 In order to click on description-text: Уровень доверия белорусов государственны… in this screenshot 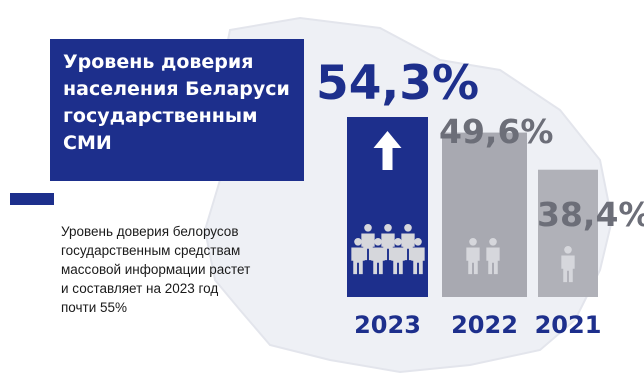, I will do `click(156, 269)`.